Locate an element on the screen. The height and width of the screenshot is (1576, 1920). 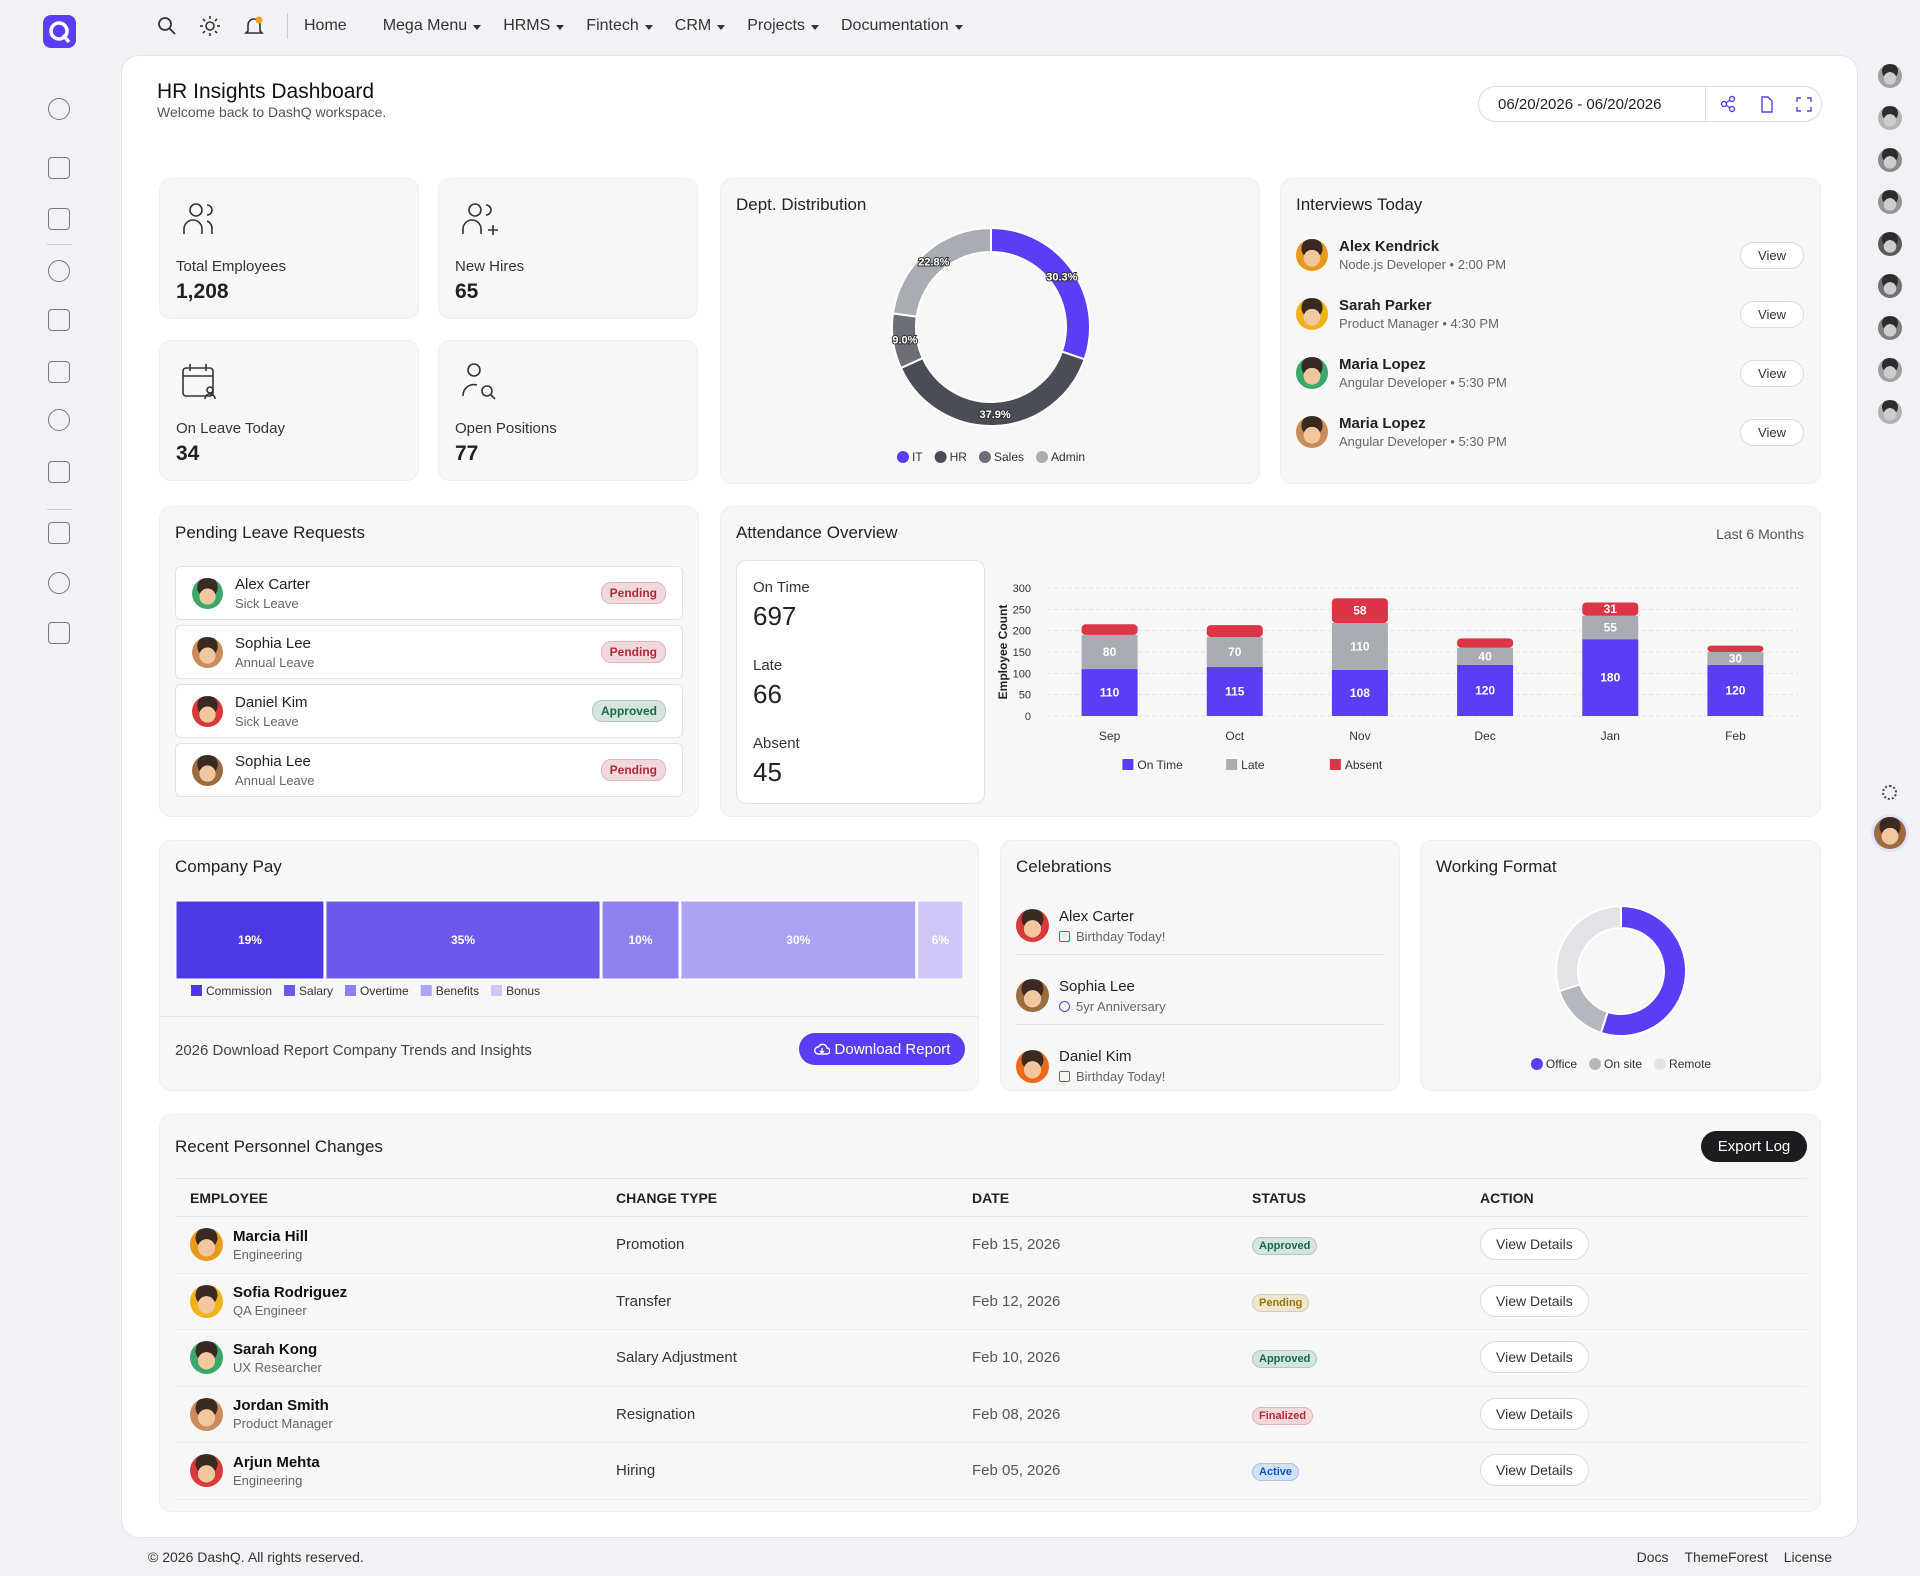
celebration-row: Sophia Lee 5yr Anniversary is located at coordinates (1200, 996).